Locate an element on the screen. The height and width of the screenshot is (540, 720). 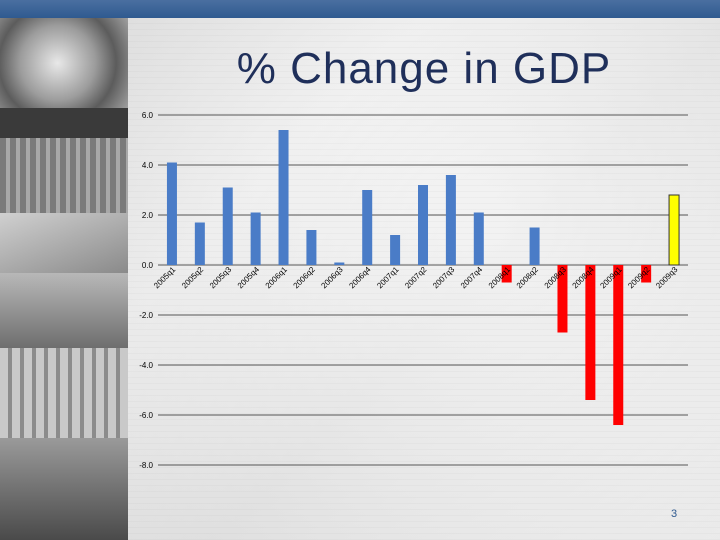
bar-2009q3 is located at coordinates (674, 230).